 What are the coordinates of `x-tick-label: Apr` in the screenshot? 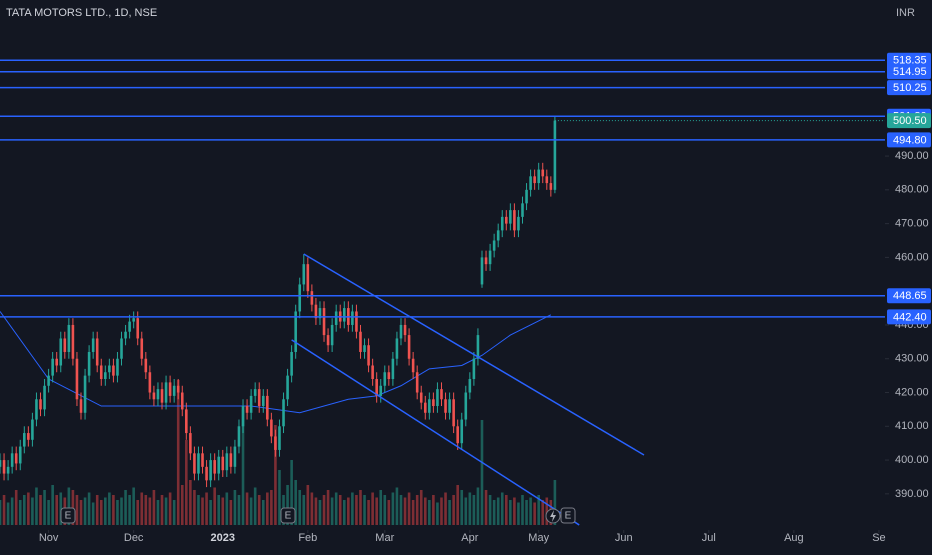 It's located at (469, 538).